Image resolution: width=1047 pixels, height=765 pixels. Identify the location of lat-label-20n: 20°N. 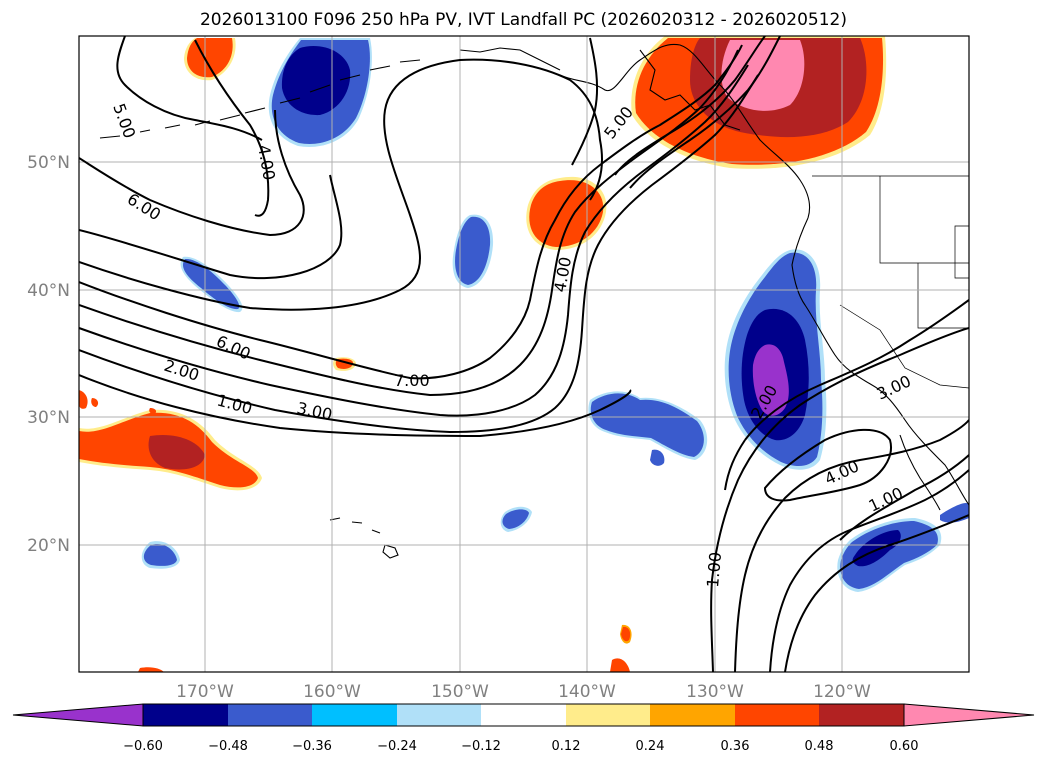
(48, 546).